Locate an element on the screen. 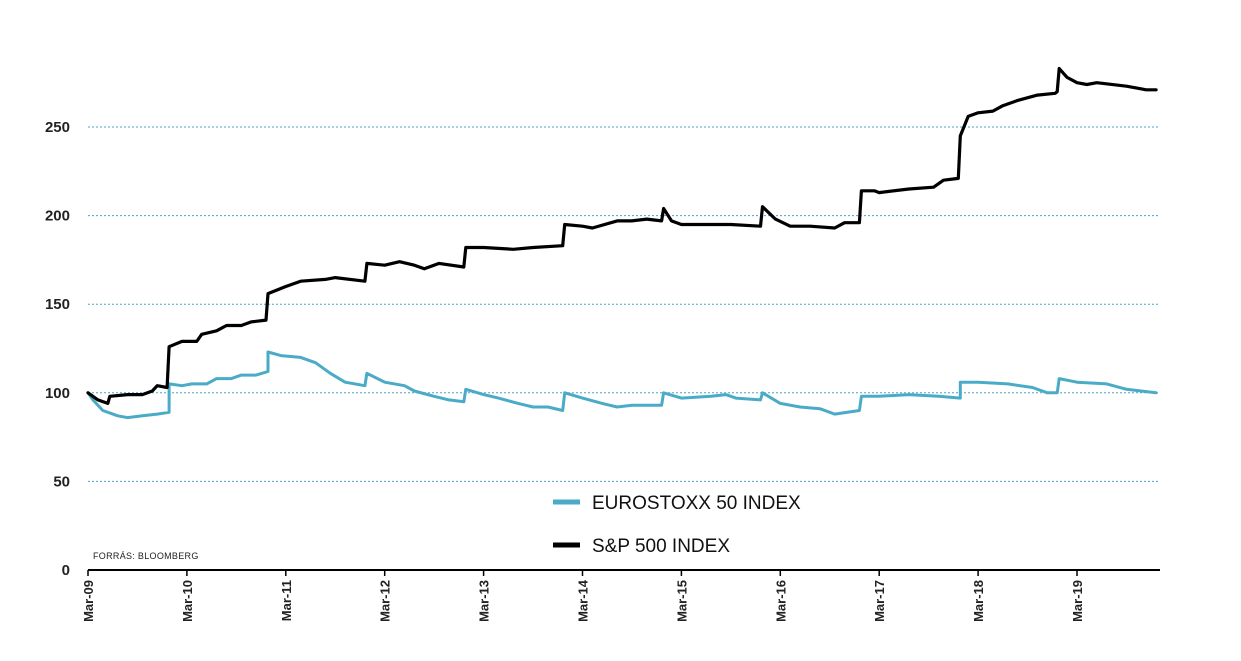  x-tick-label: Mar-11 is located at coordinates (286, 600).